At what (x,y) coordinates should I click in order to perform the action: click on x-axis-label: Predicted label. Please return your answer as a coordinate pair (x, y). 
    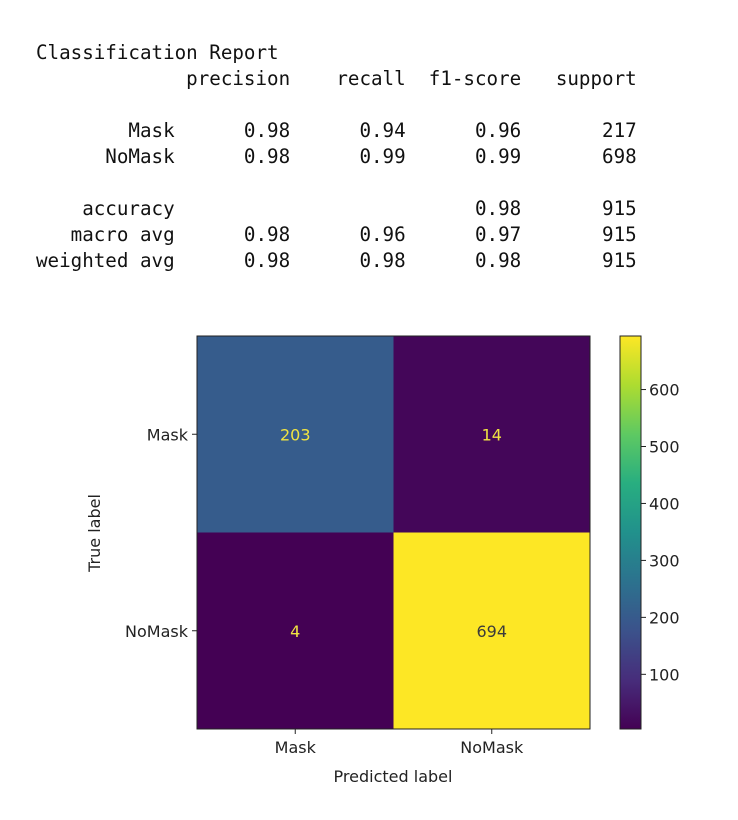
    Looking at the image, I should click on (393, 776).